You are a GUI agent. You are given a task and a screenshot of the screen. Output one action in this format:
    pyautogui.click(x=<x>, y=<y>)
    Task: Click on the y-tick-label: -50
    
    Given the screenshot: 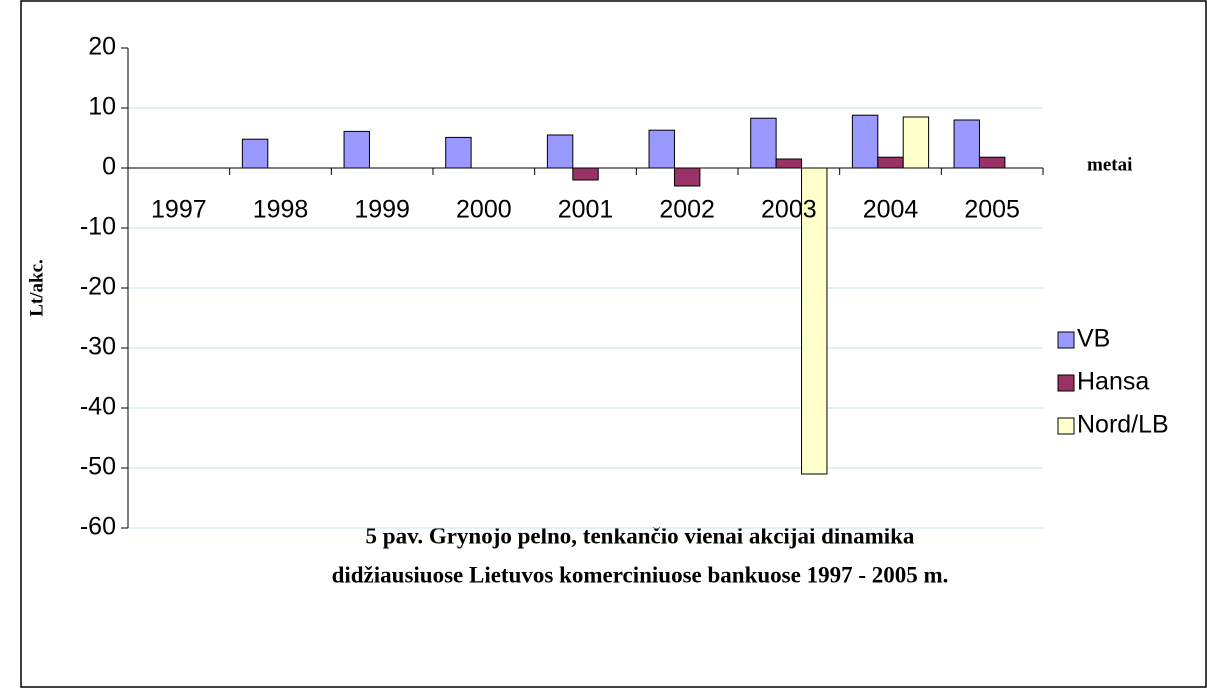 What is the action you would take?
    pyautogui.click(x=98, y=467)
    